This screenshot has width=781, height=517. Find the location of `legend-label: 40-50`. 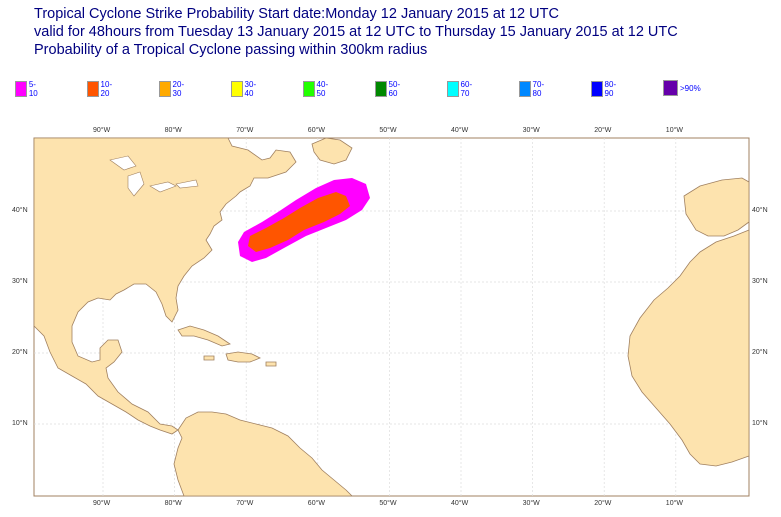

legend-label: 40-50 is located at coordinates (322, 89).